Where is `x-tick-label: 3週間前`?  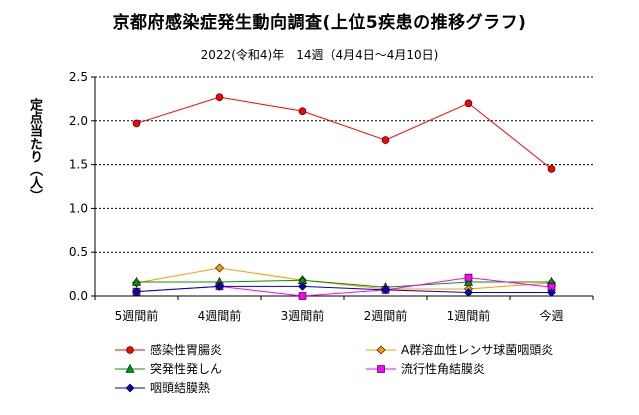
x-tick-label: 3週間前 is located at coordinates (303, 315).